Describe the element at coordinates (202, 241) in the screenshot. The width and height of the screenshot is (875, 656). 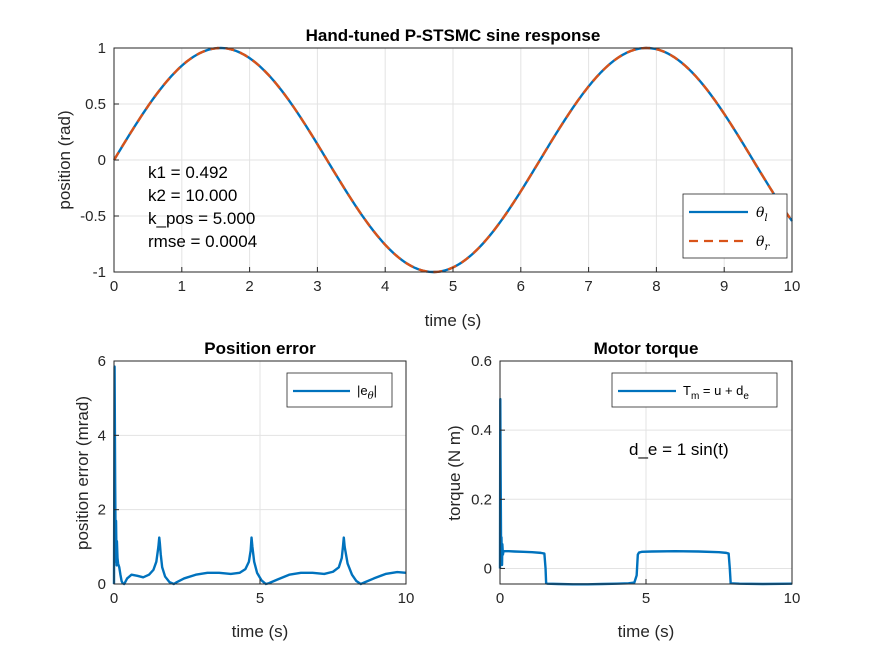
I see `annotation-rmse: rmse = 0.0004` at that location.